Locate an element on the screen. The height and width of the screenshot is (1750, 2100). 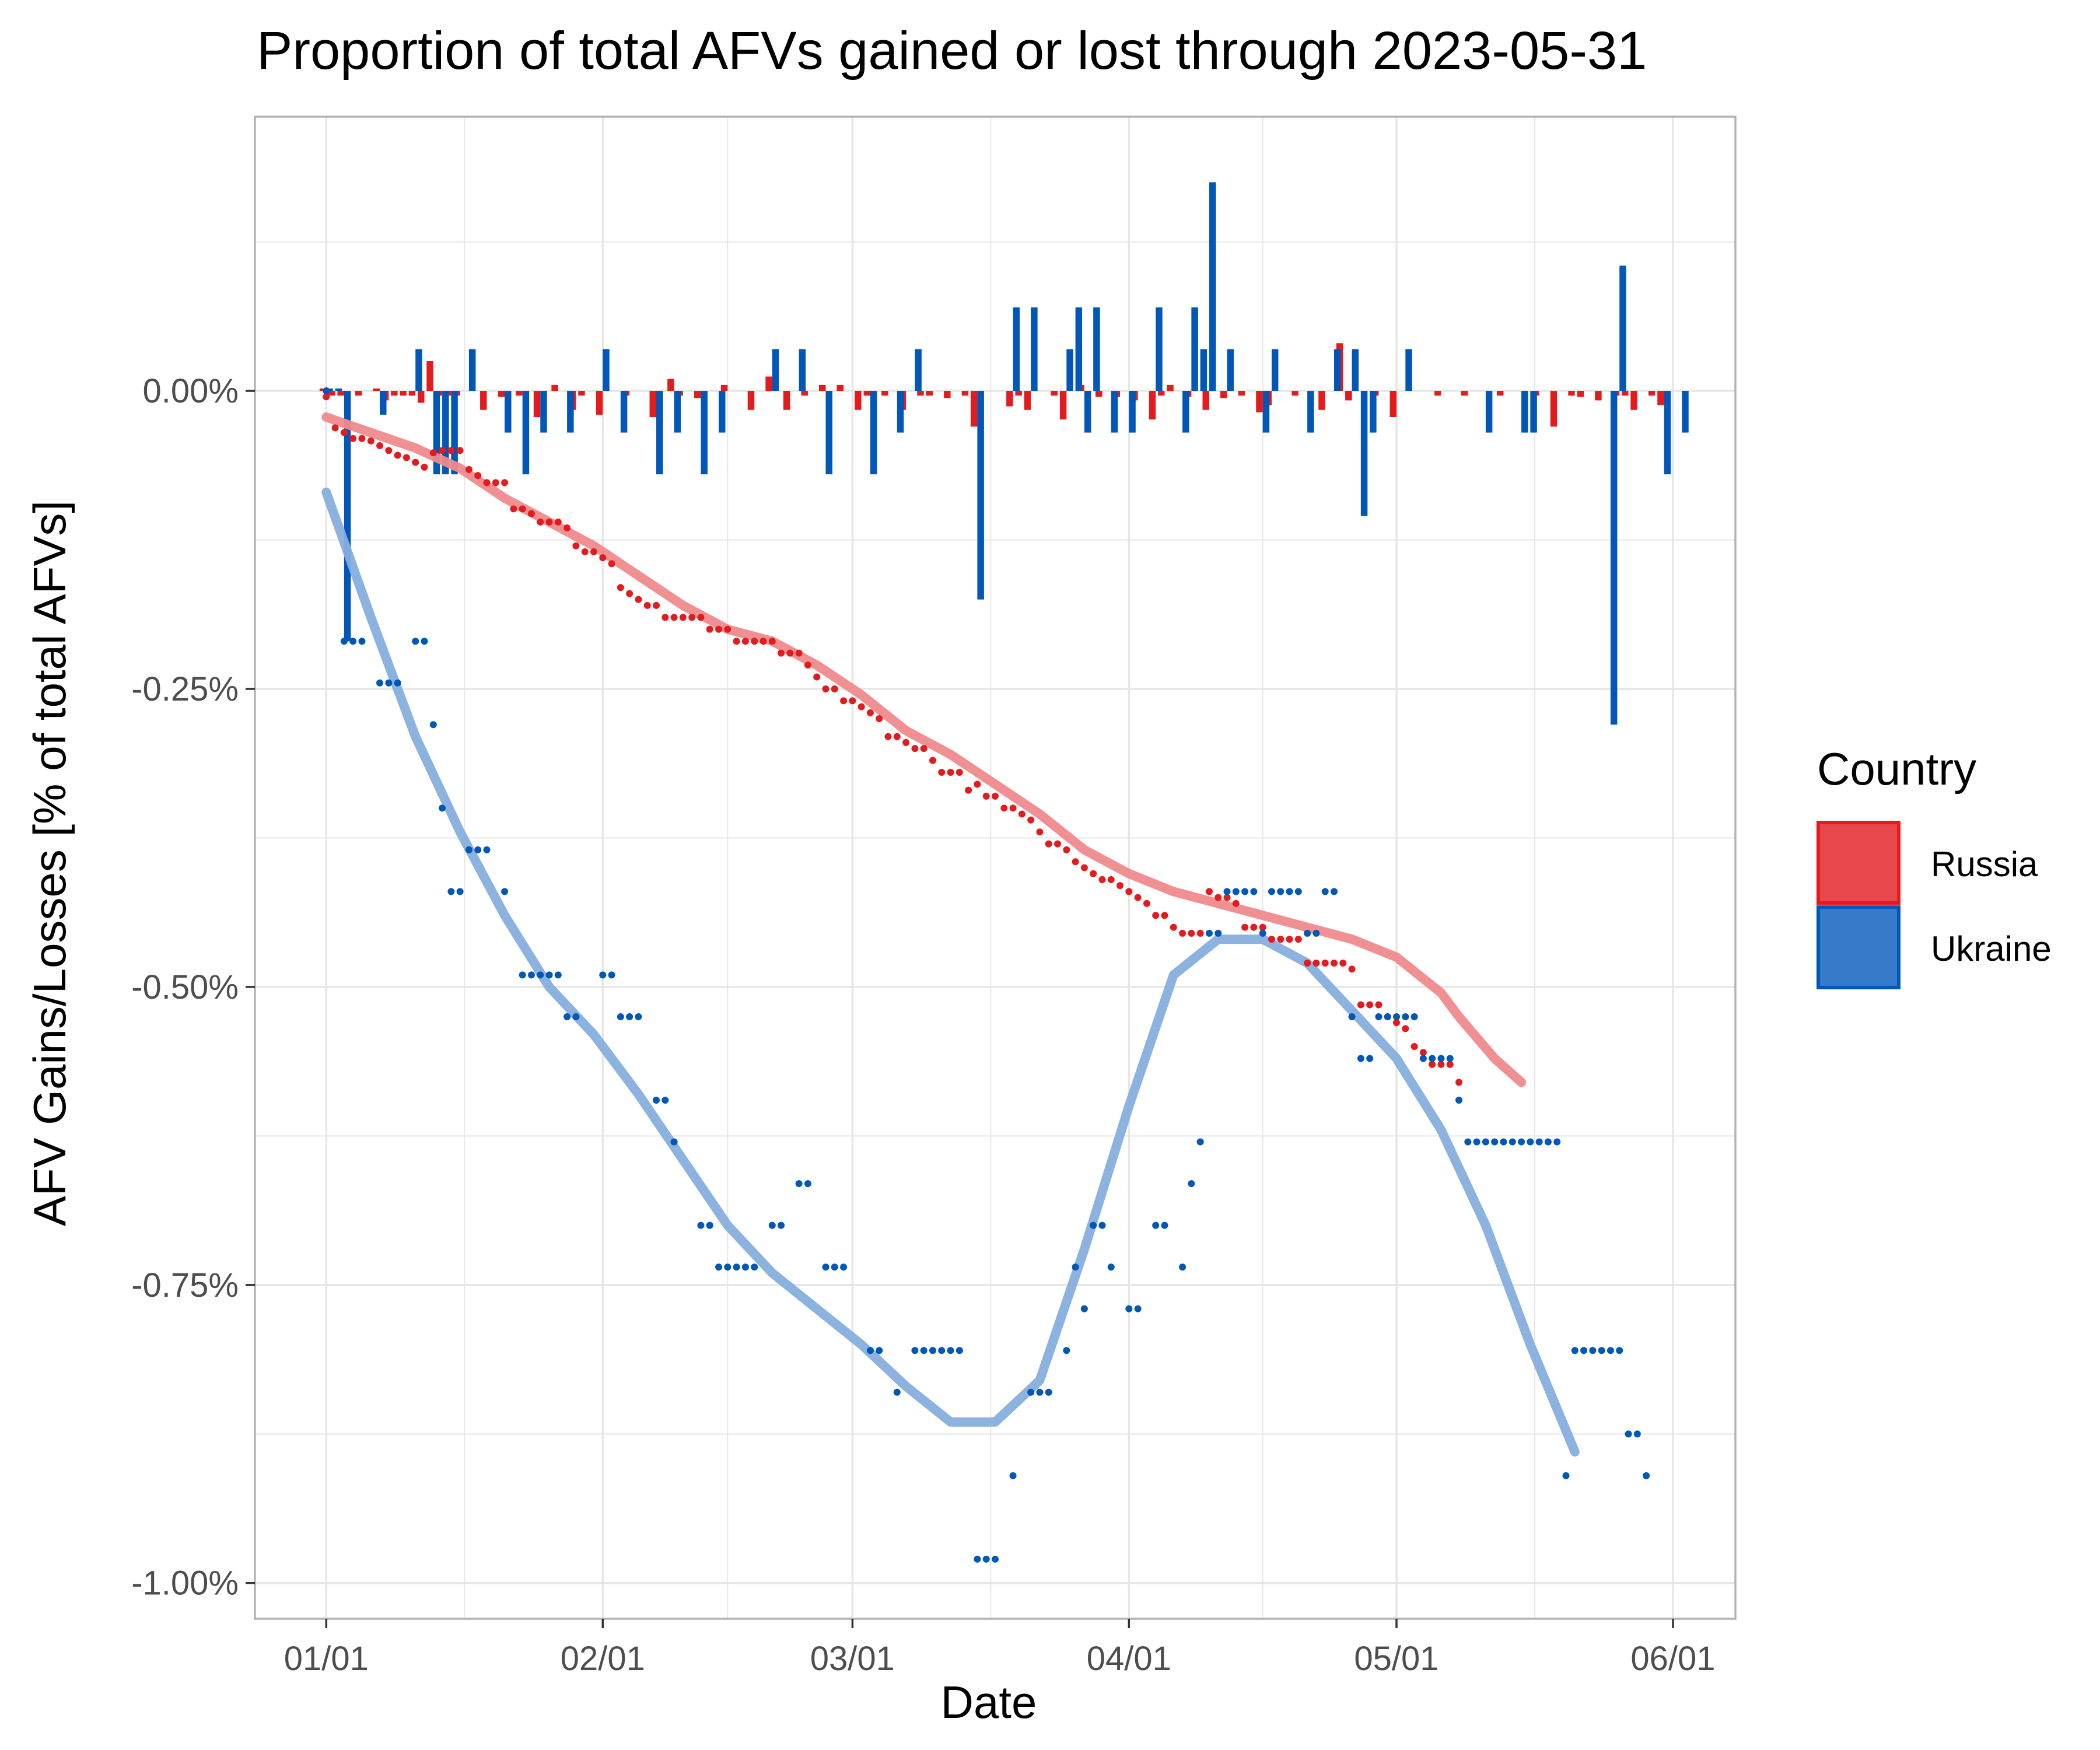
y-tick-label: -1.00% is located at coordinates (185, 1583).